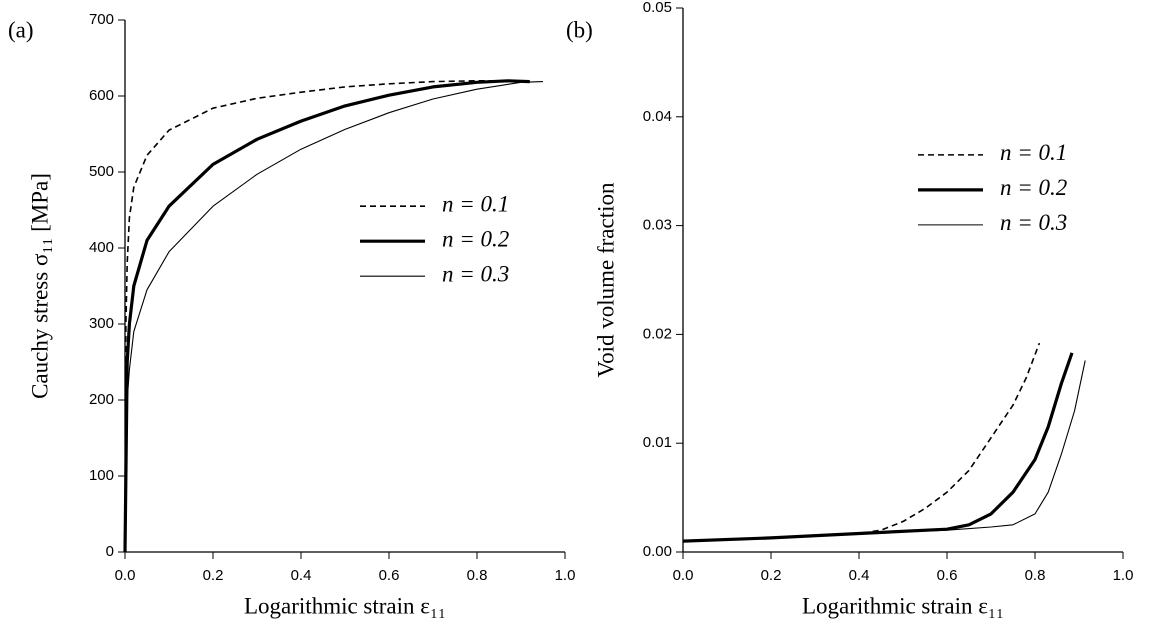 The width and height of the screenshot is (1157, 635). What do you see at coordinates (110, 551) in the screenshot?
I see `y-tick-label: 0` at bounding box center [110, 551].